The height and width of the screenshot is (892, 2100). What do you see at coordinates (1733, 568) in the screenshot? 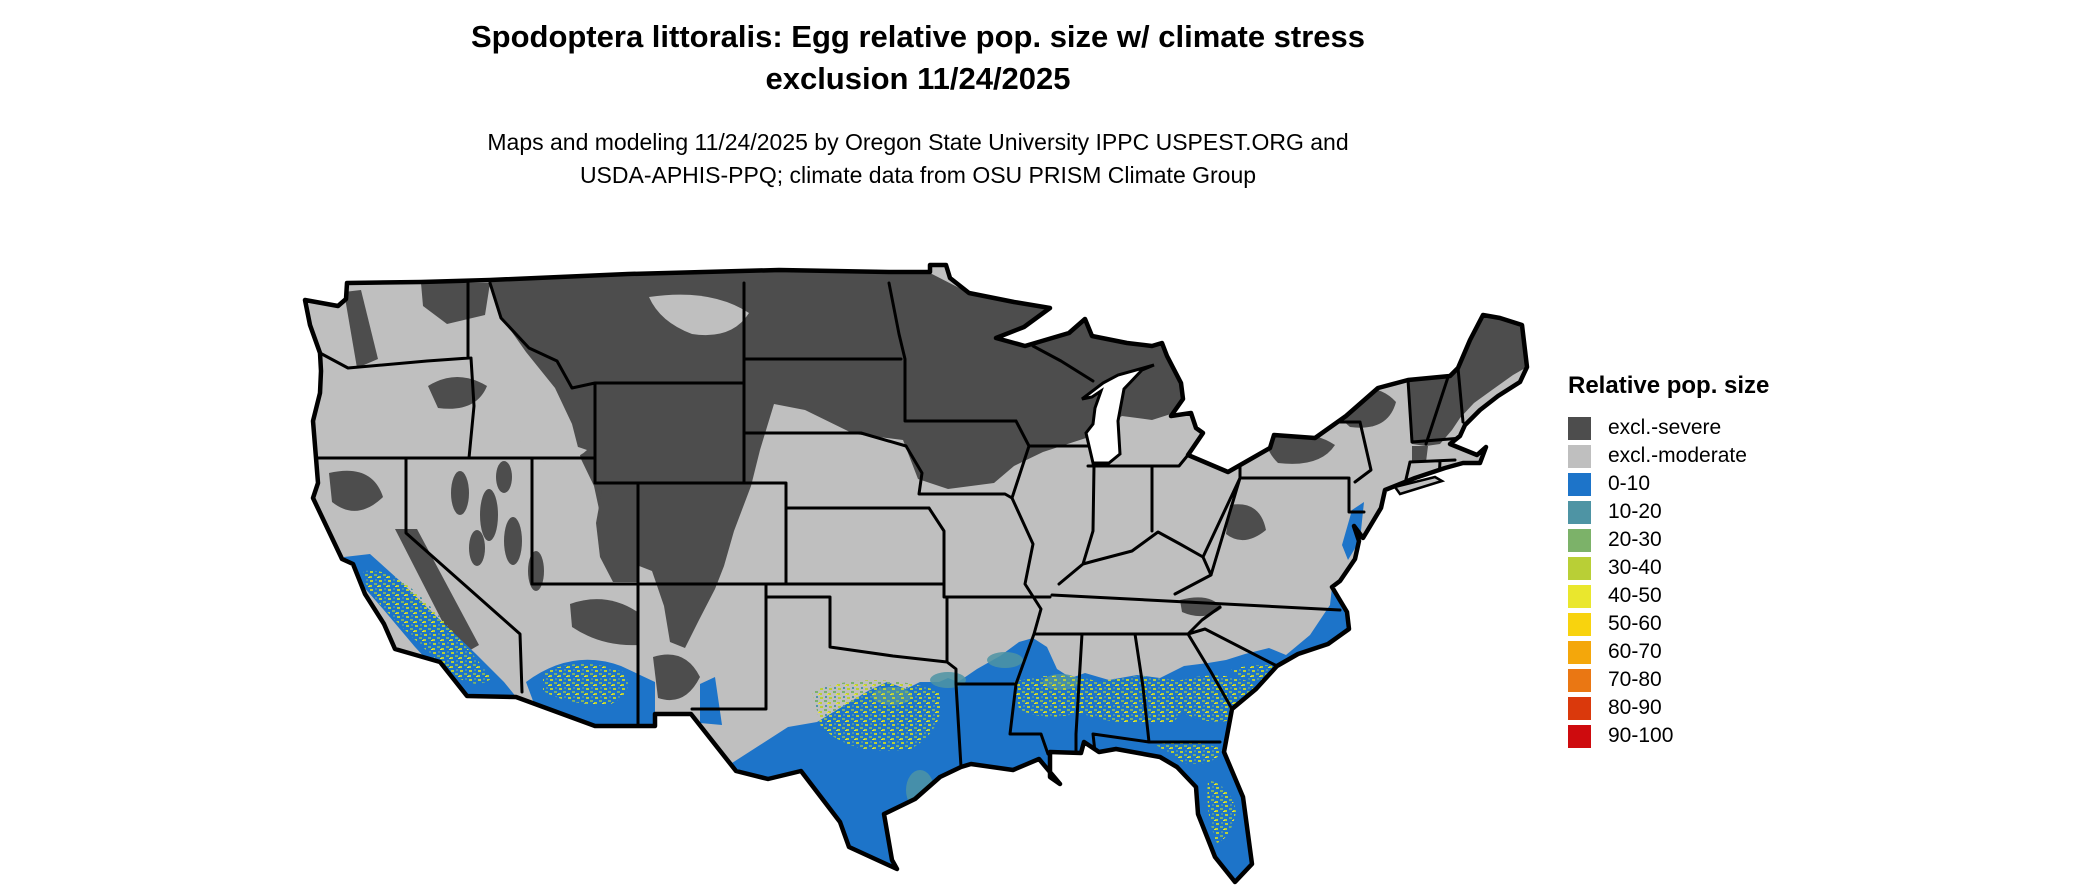
I see `legend-item: 30-40` at bounding box center [1733, 568].